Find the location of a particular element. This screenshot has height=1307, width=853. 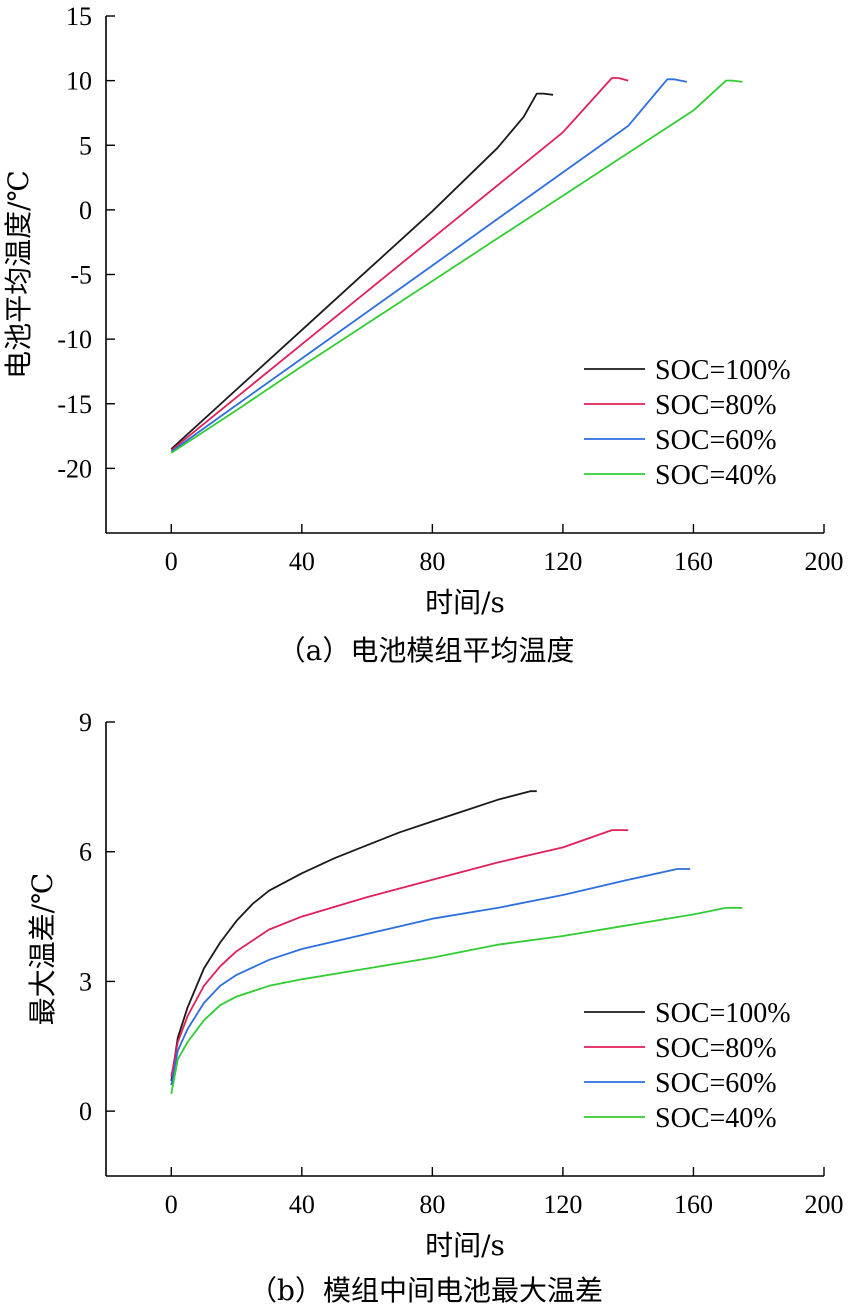

y-axis-label: 最大温差/℃ is located at coordinates (42, 949).